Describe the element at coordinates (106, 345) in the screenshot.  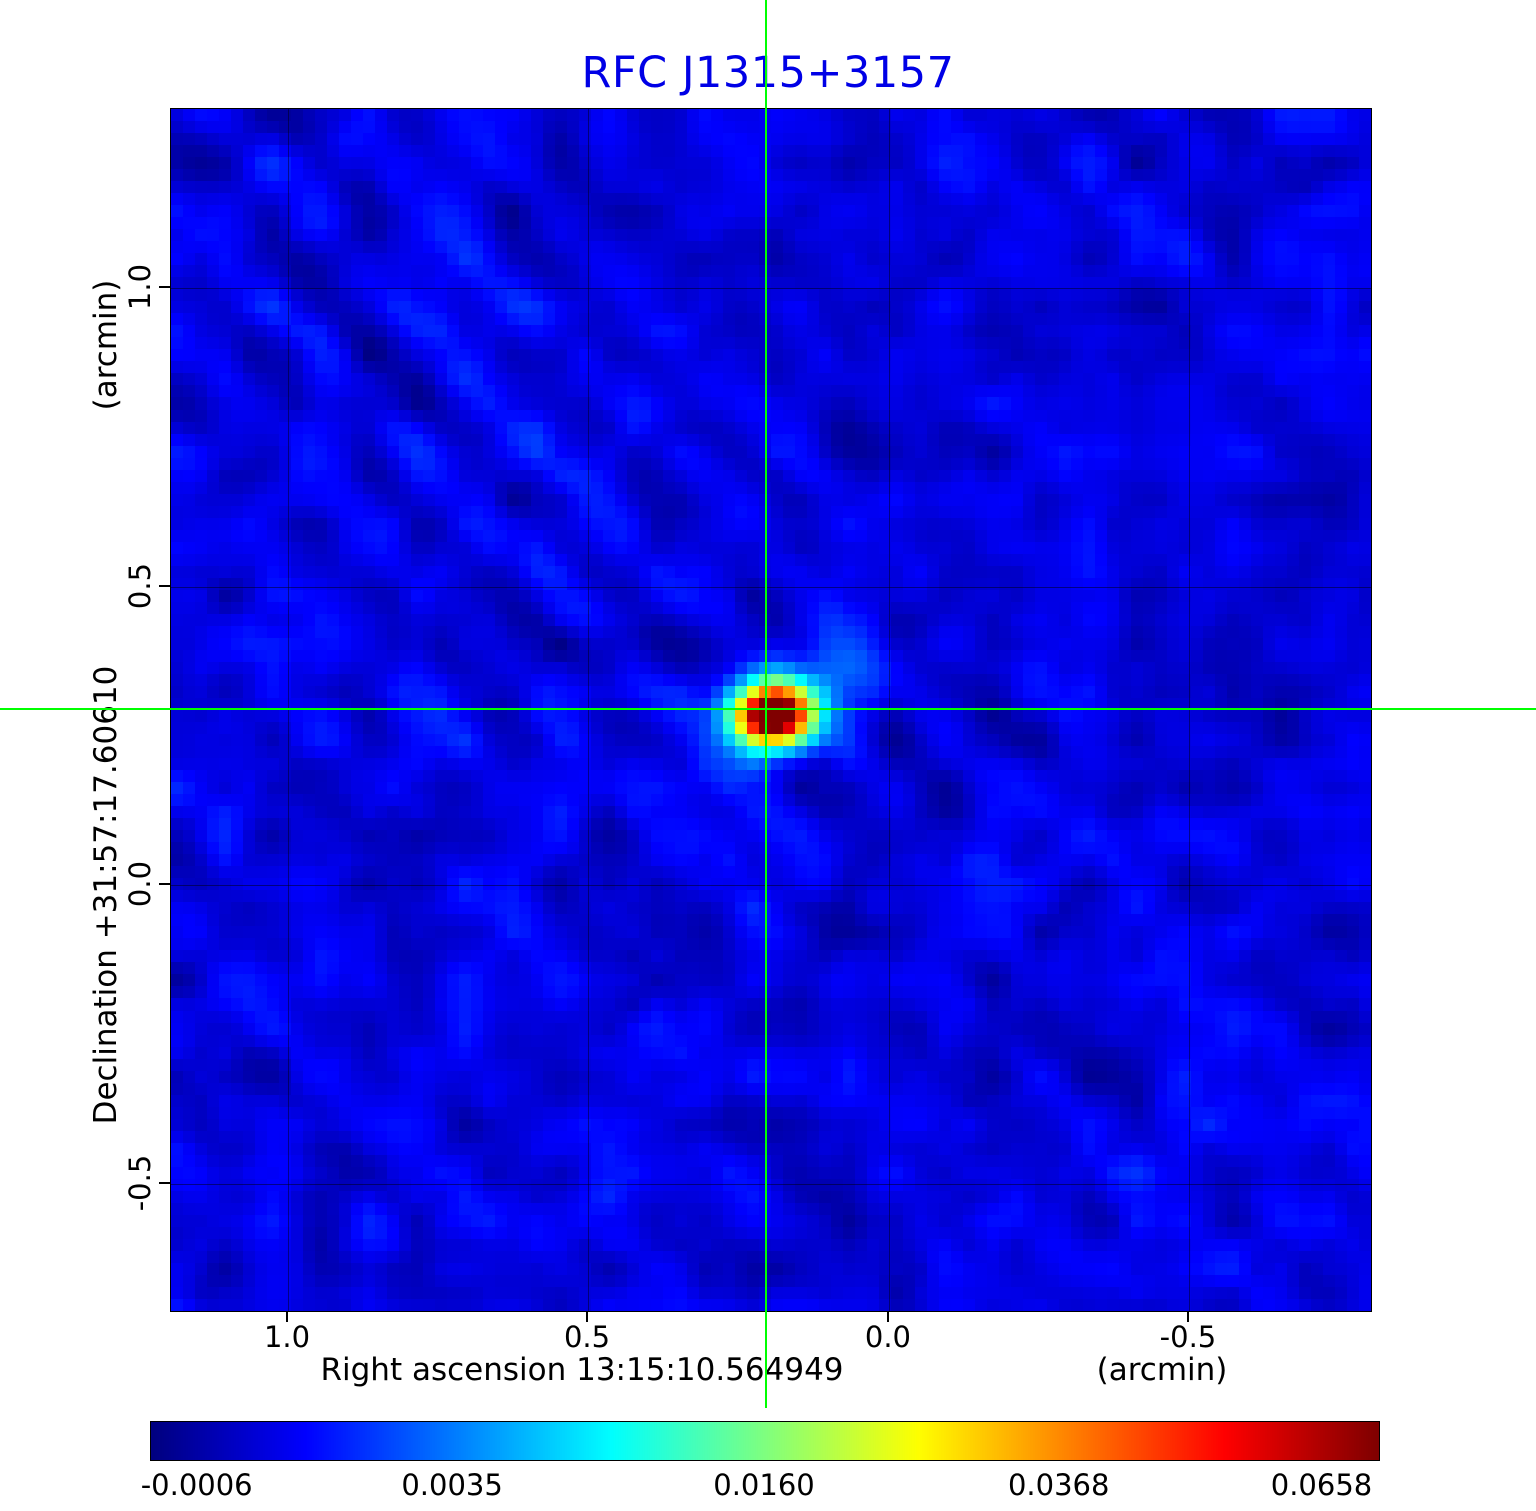
I see `y-axis-unit-label: (arcmin)` at that location.